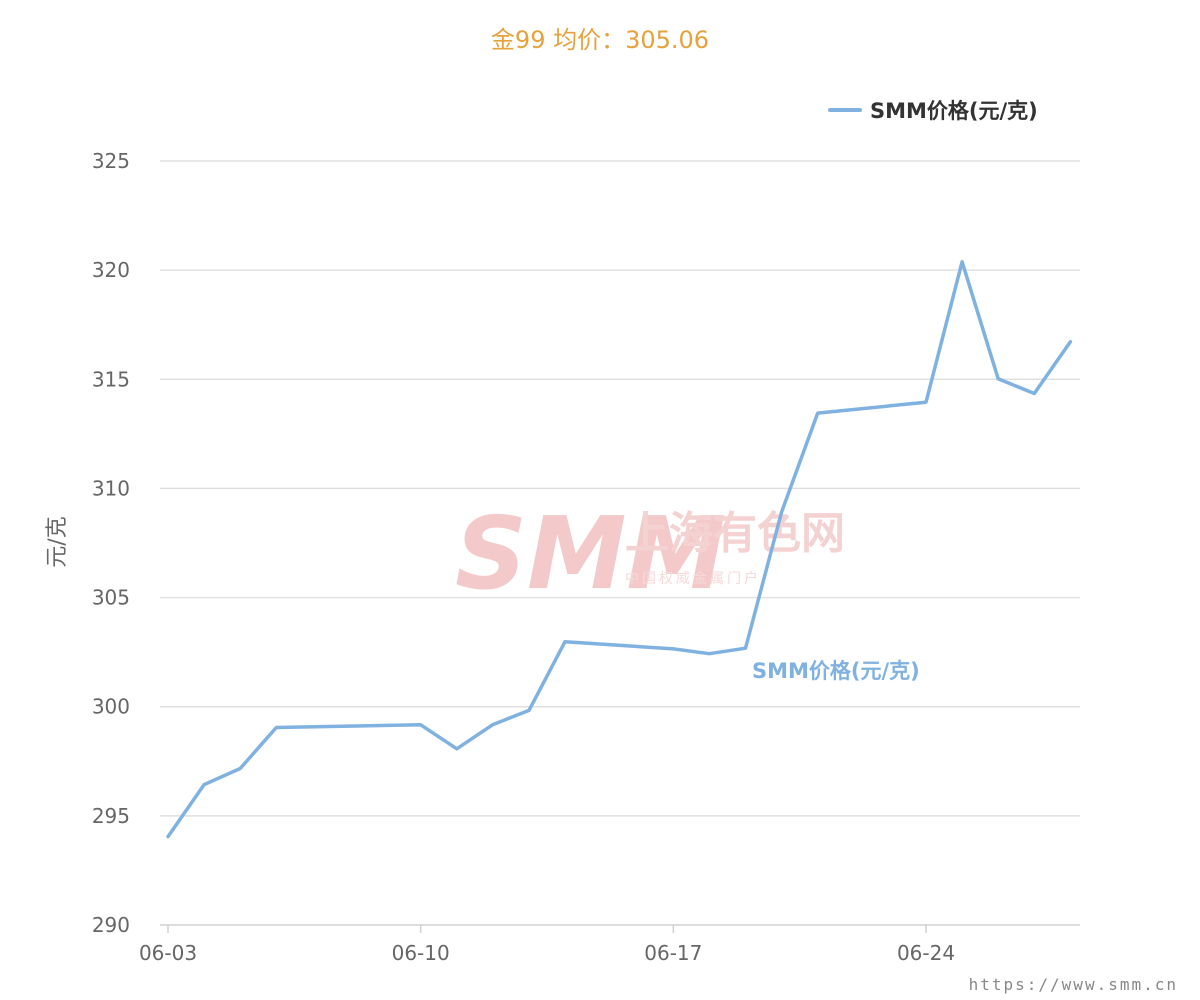 The image size is (1200, 1000). I want to click on footer-url: https://www.smm.cn, so click(1073, 984).